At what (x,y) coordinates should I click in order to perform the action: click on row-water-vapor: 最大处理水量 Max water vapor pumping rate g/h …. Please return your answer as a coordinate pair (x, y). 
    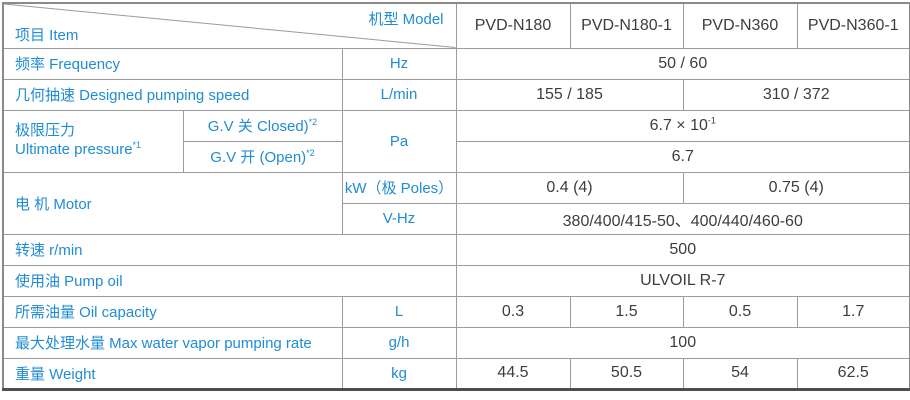
    Looking at the image, I should click on (456, 342).